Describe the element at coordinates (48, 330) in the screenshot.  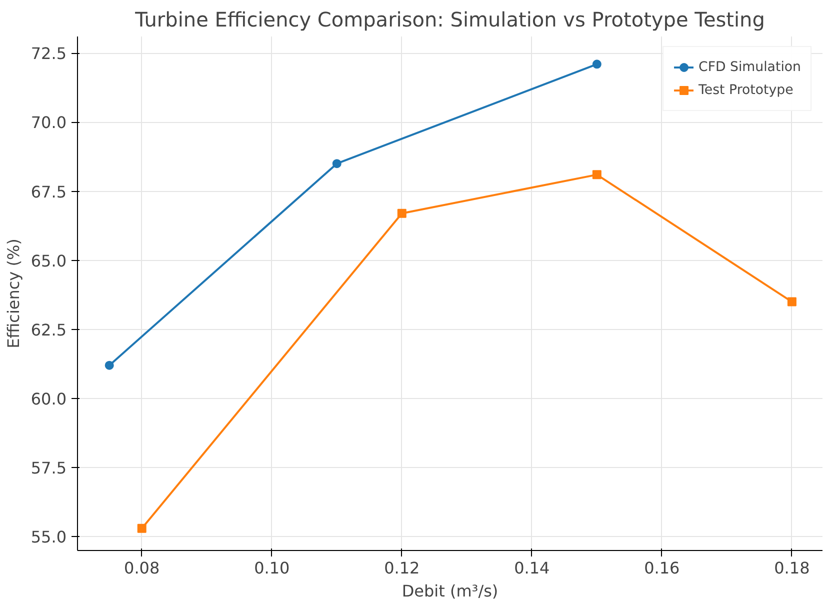
I see `y-tick-label: 62.5` at that location.